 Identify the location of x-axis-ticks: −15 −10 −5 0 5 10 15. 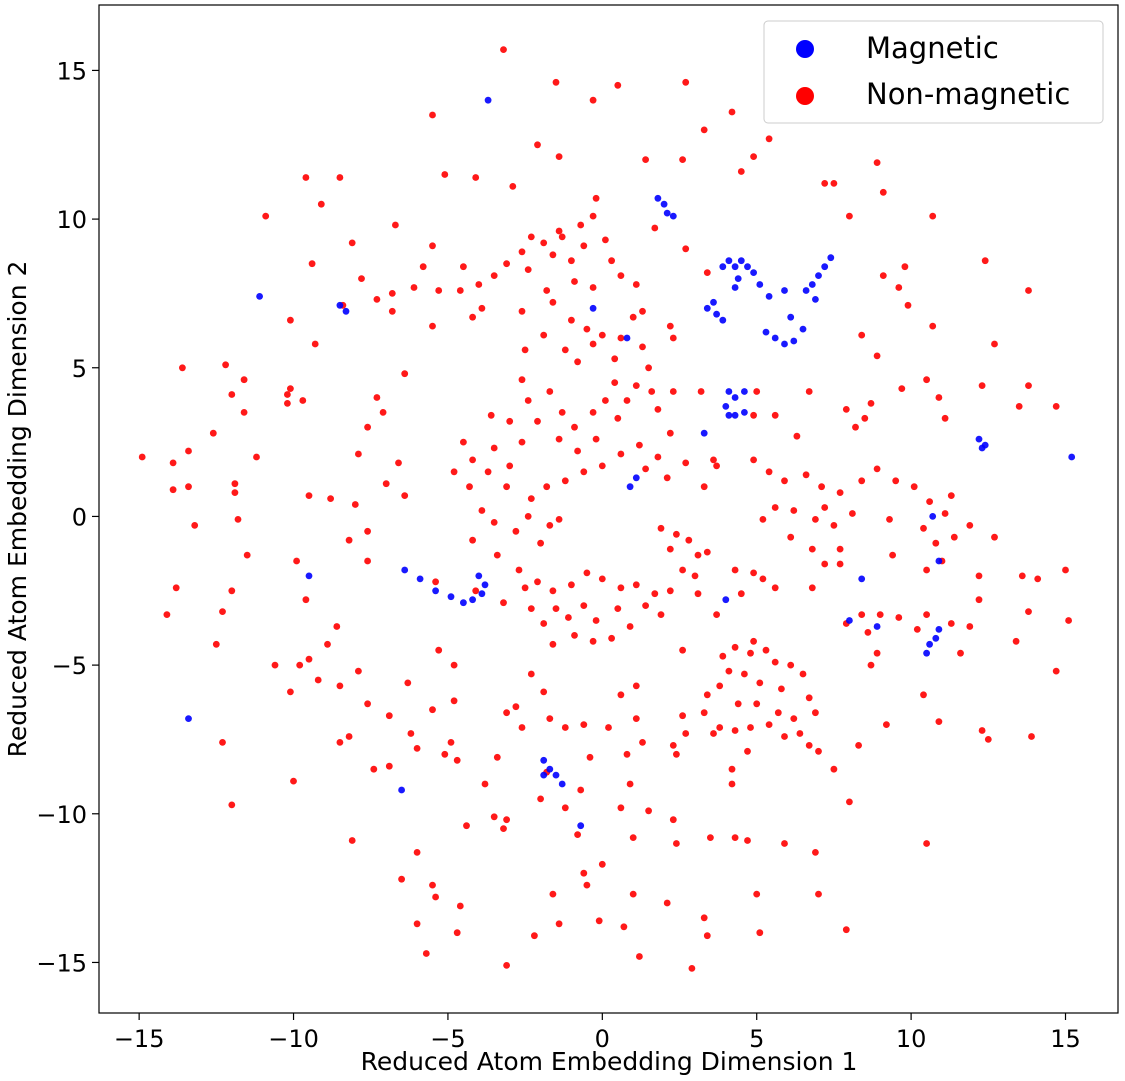
(597, 1033).